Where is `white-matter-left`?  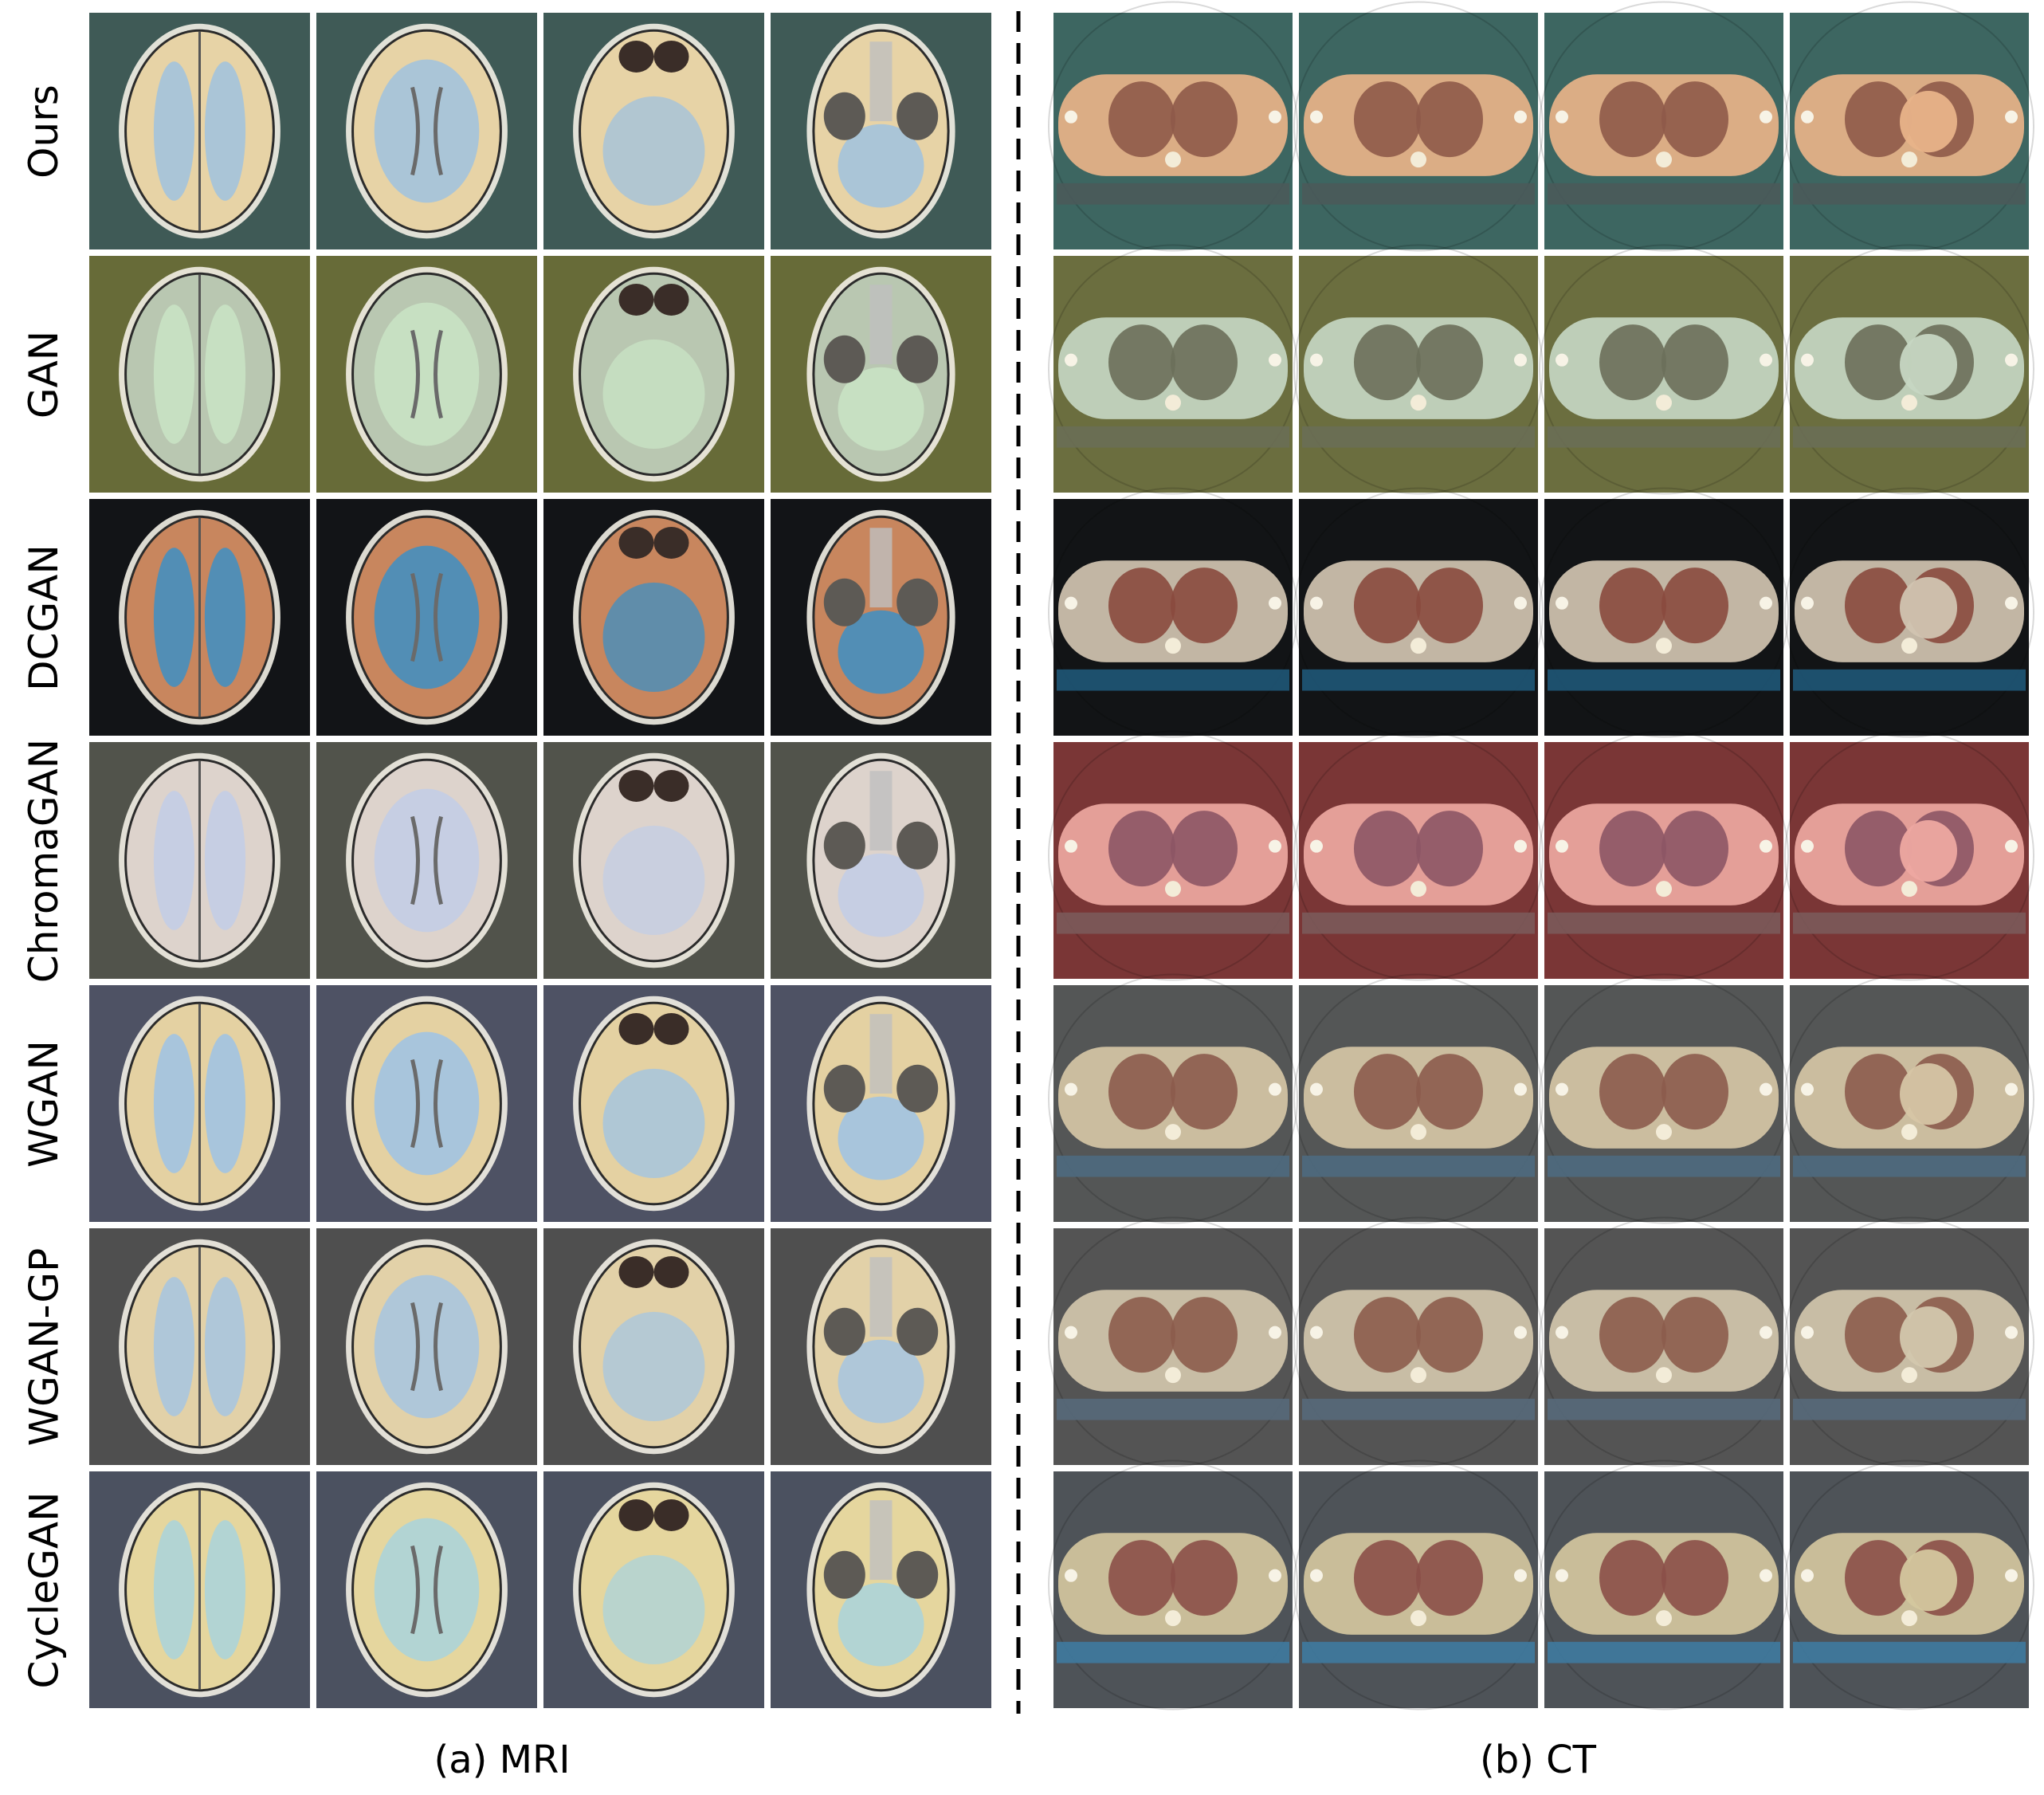 white-matter-left is located at coordinates (174, 617).